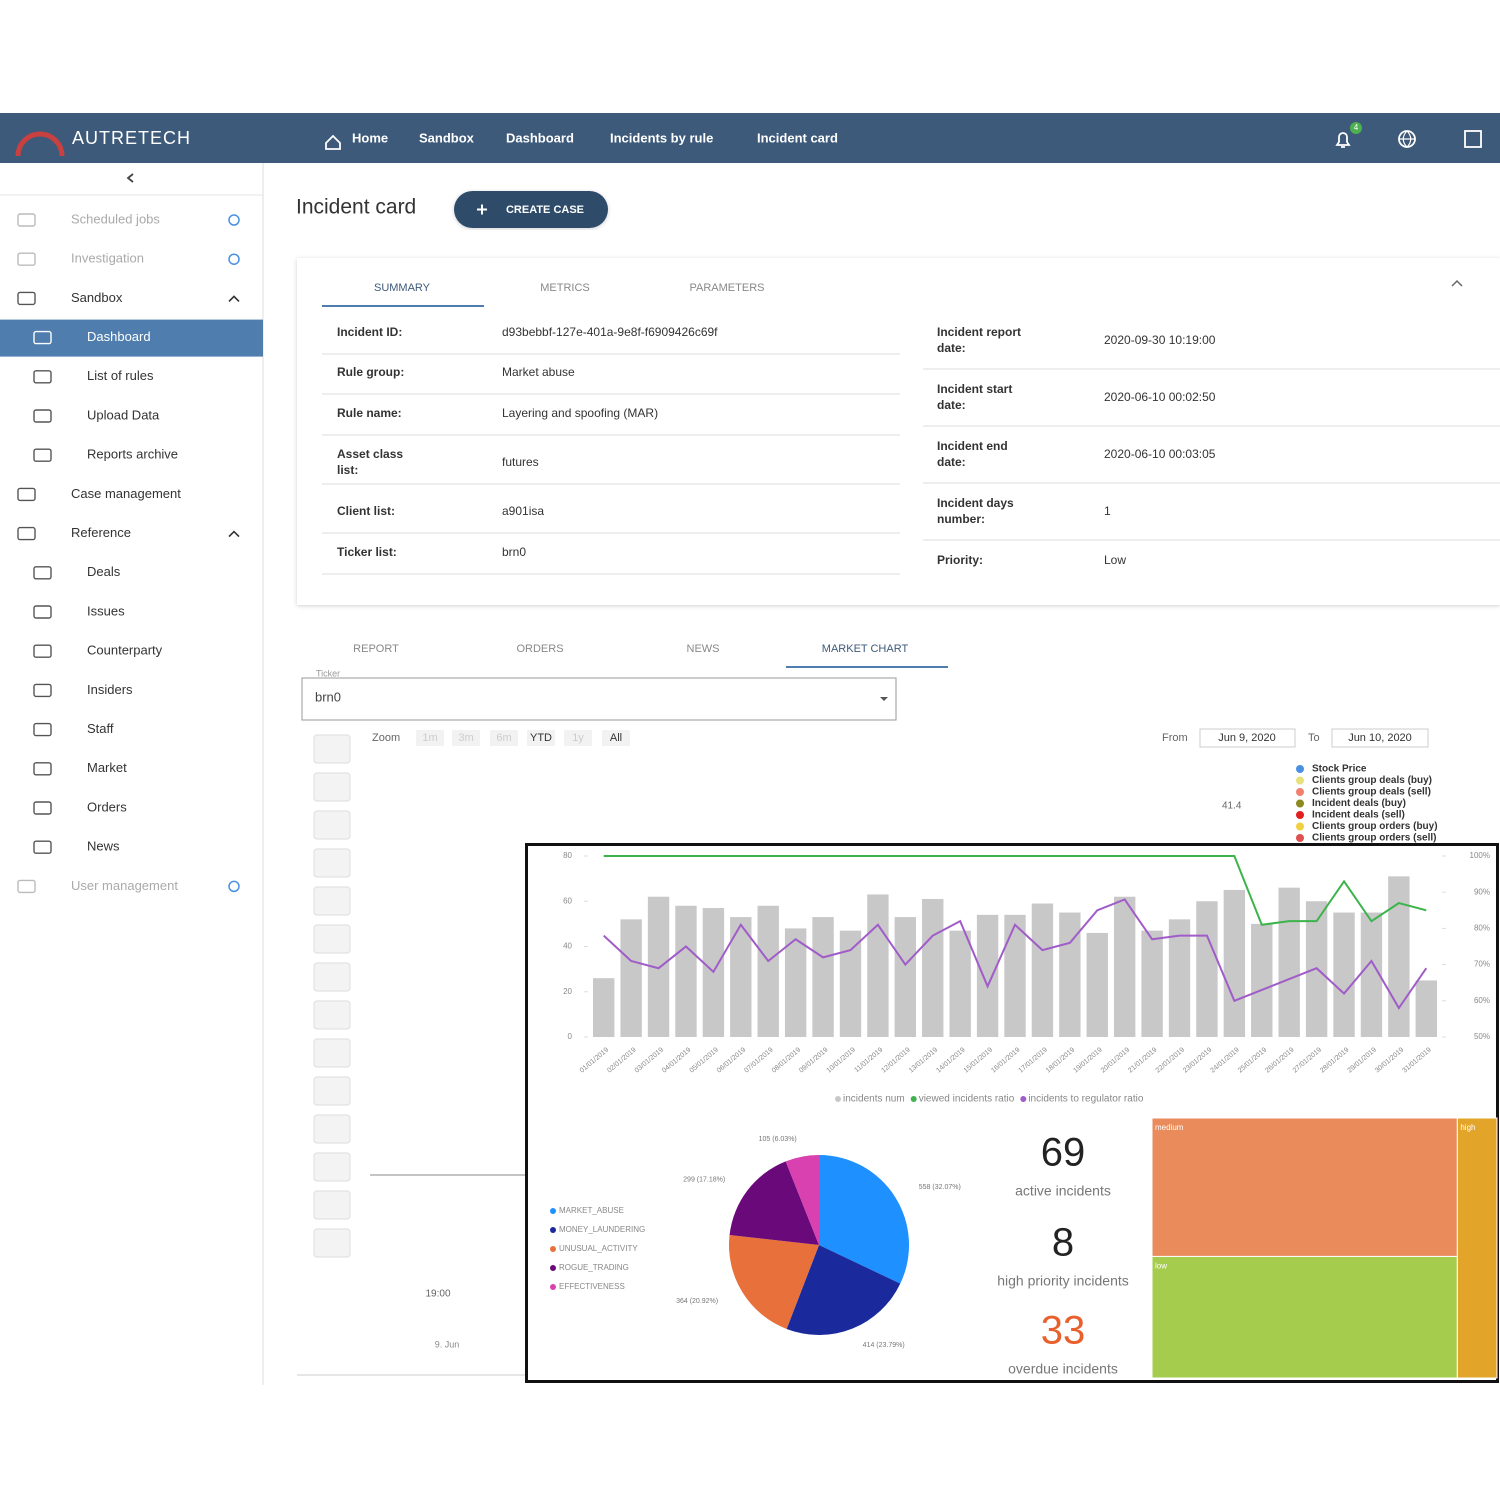  Describe the element at coordinates (1457, 283) in the screenshot. I see `collapse-caret` at that location.